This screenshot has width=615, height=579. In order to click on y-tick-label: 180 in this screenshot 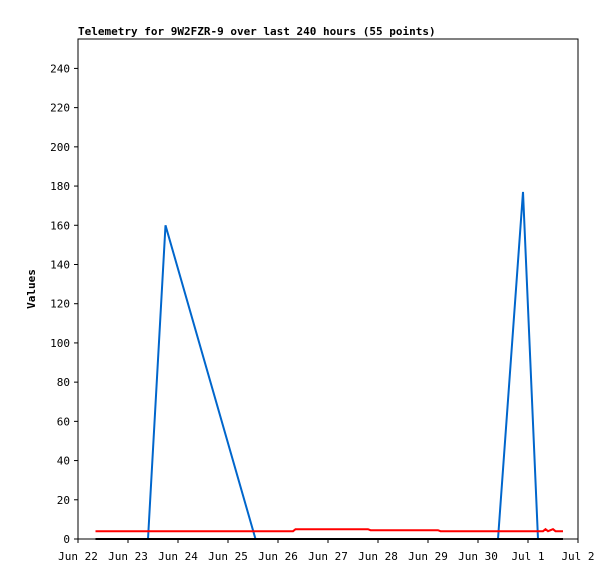, I will do `click(60, 186)`.